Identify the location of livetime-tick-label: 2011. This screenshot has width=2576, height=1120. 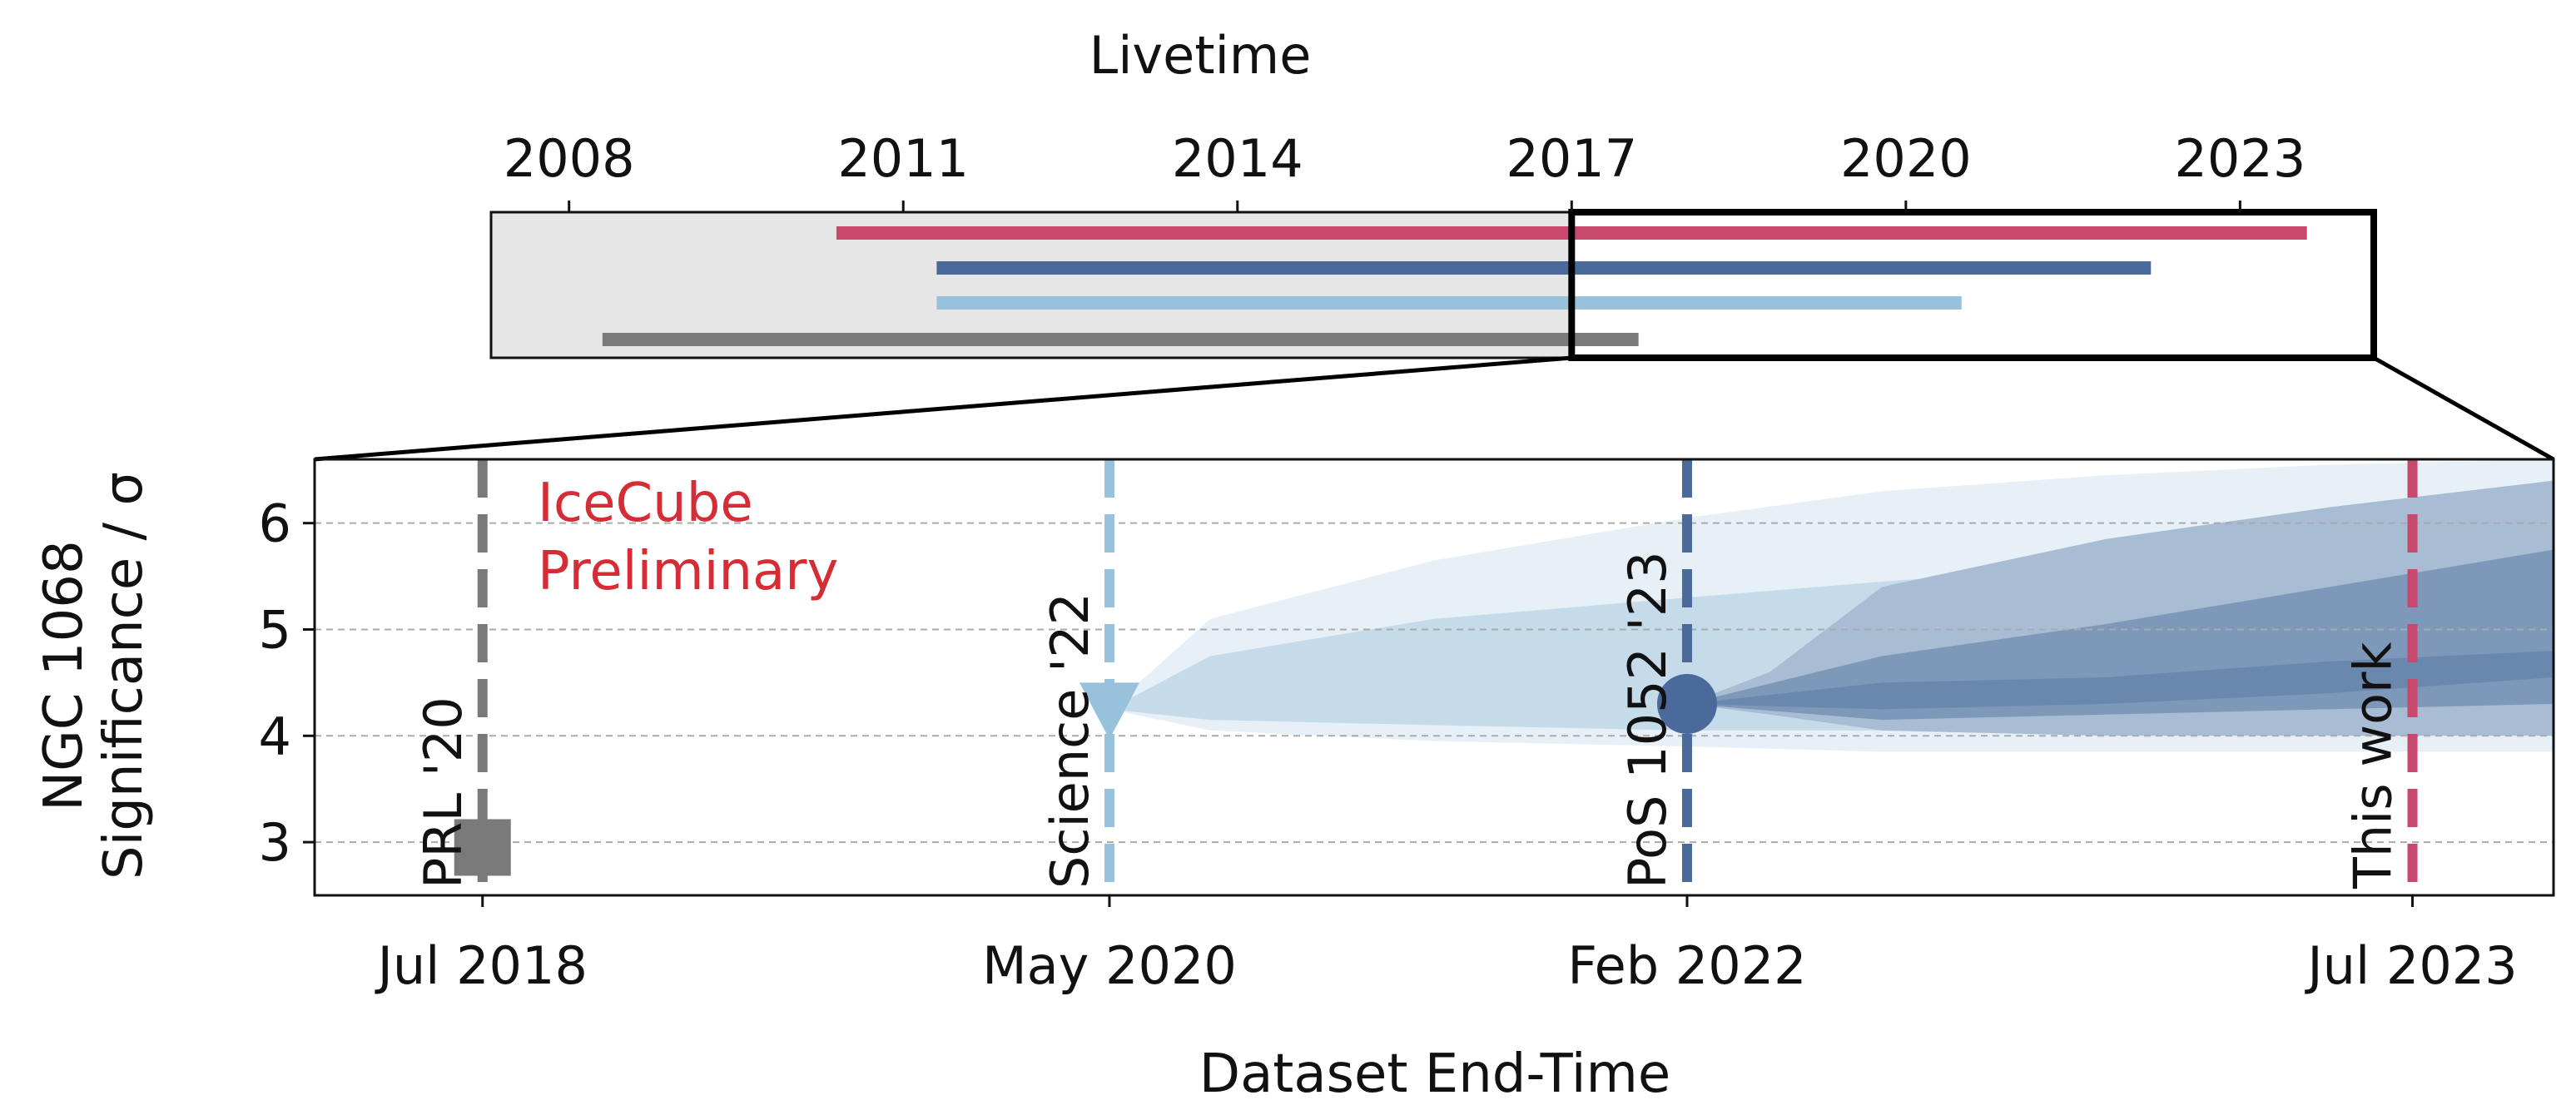
(903, 158).